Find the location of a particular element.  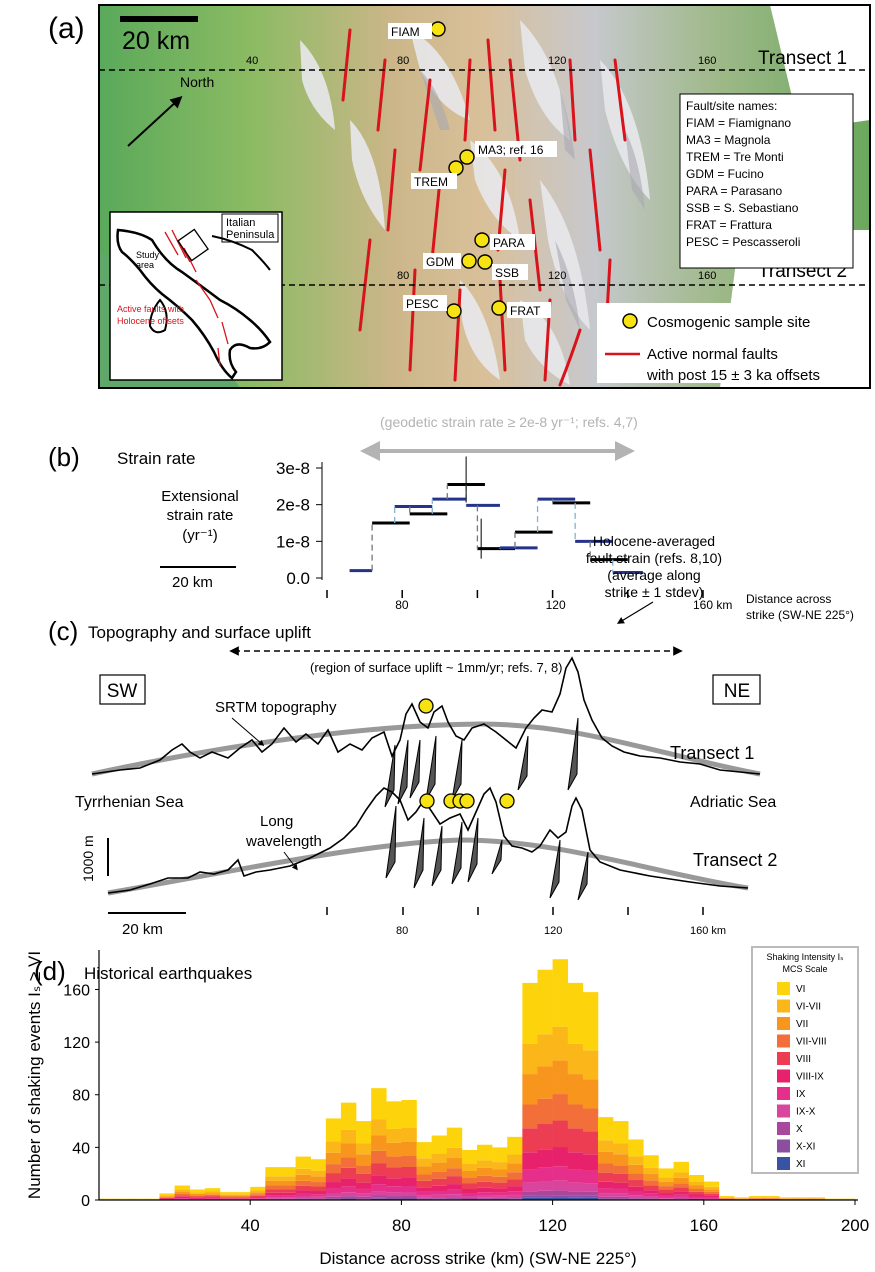

b-xtick-label: 160 km is located at coordinates (712, 605).